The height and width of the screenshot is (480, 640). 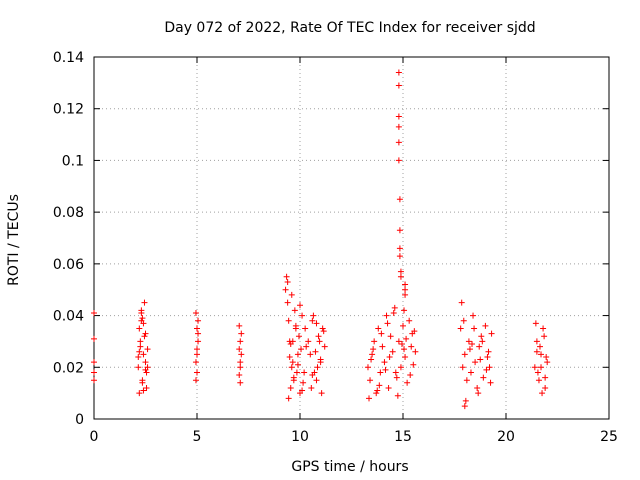 What do you see at coordinates (609, 437) in the screenshot?
I see `x-tick-label: 25` at bounding box center [609, 437].